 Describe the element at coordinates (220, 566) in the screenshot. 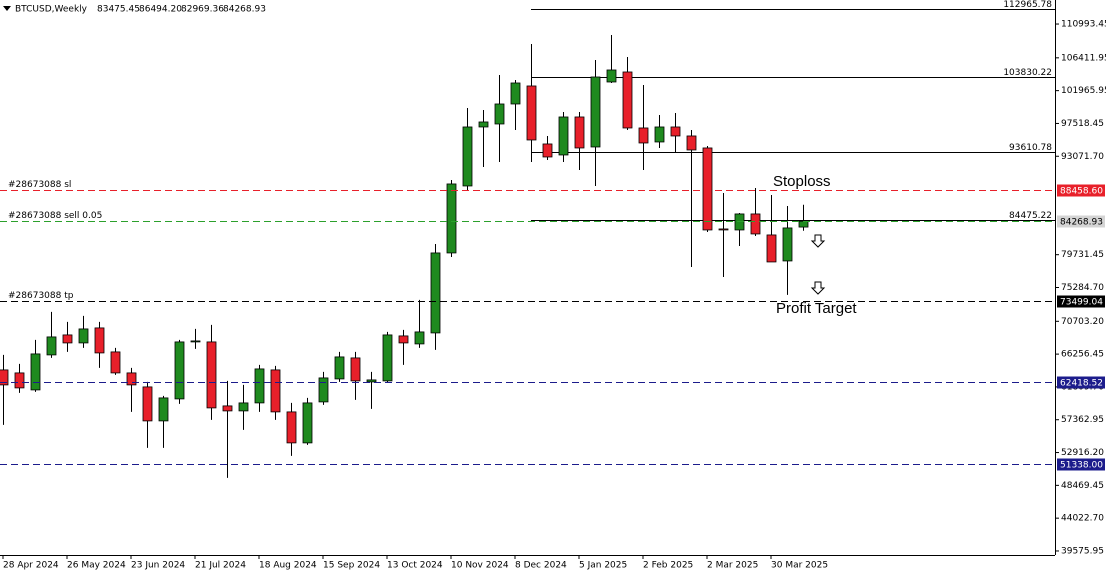

I see `x-tick-label: 21 Jul 2024` at that location.